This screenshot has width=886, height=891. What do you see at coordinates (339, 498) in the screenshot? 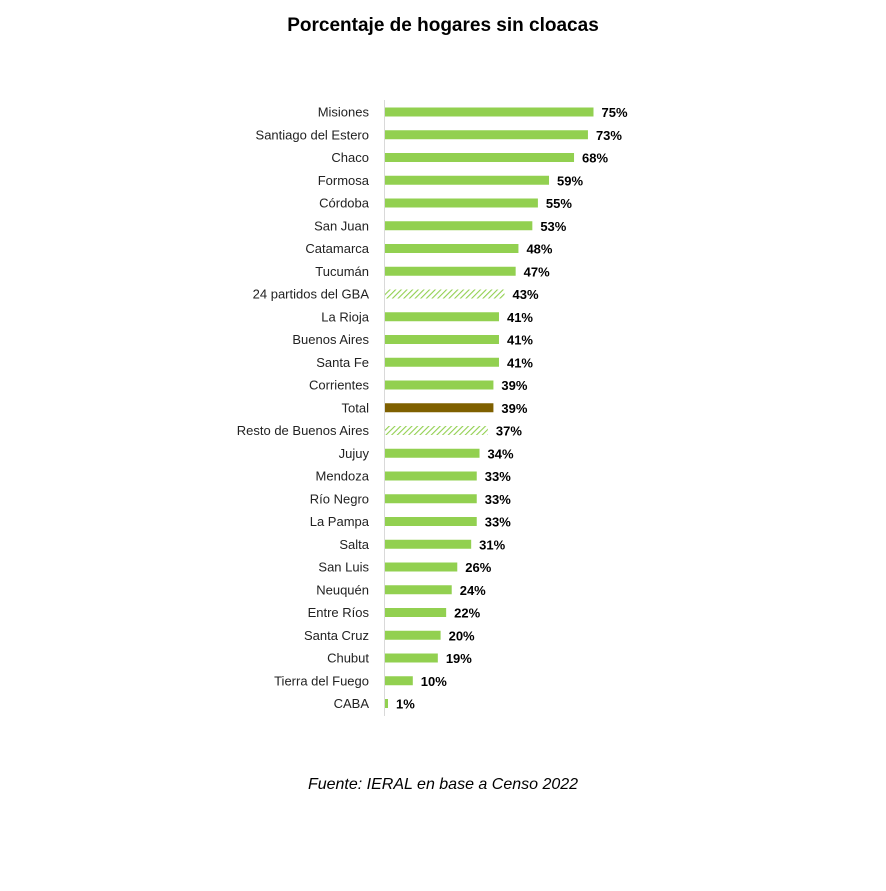
I see `category-label: Río Negro` at bounding box center [339, 498].